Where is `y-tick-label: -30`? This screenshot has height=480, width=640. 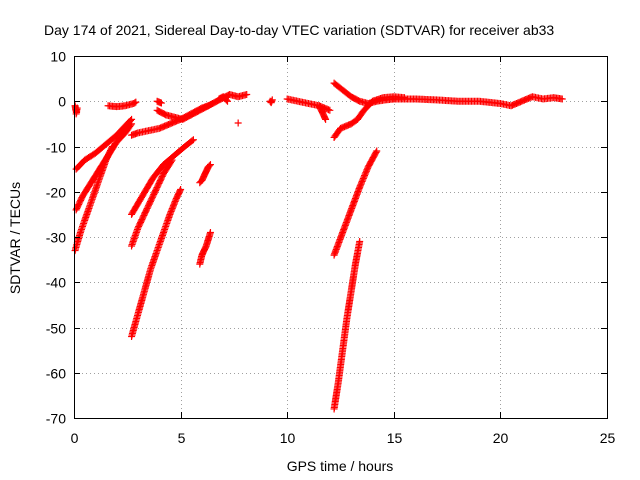
y-tick-label: -30 is located at coordinates (56, 238).